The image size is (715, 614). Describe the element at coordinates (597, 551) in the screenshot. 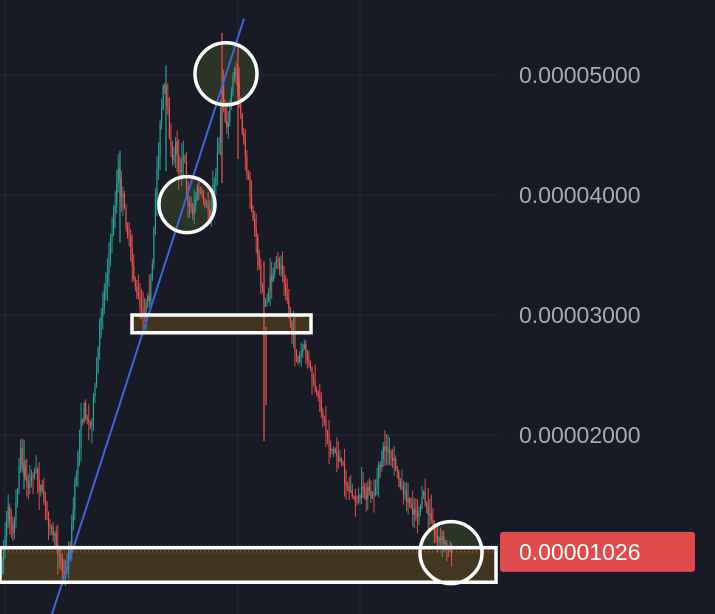

I see `current-price-badge` at that location.